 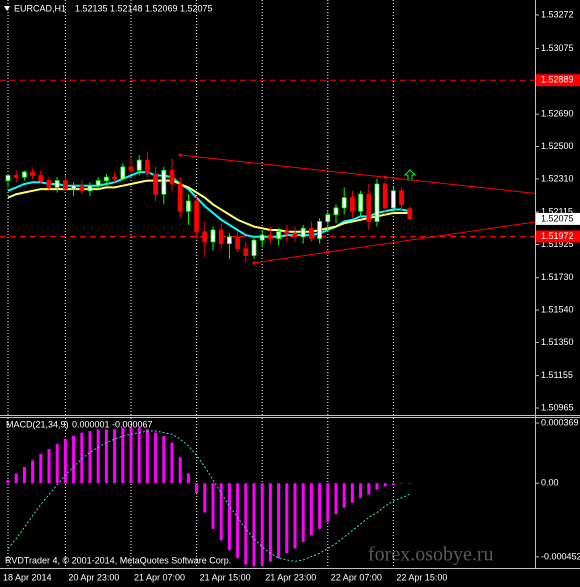 What do you see at coordinates (93, 577) in the screenshot?
I see `x-tick-label: 20 Apr 23:00` at bounding box center [93, 577].